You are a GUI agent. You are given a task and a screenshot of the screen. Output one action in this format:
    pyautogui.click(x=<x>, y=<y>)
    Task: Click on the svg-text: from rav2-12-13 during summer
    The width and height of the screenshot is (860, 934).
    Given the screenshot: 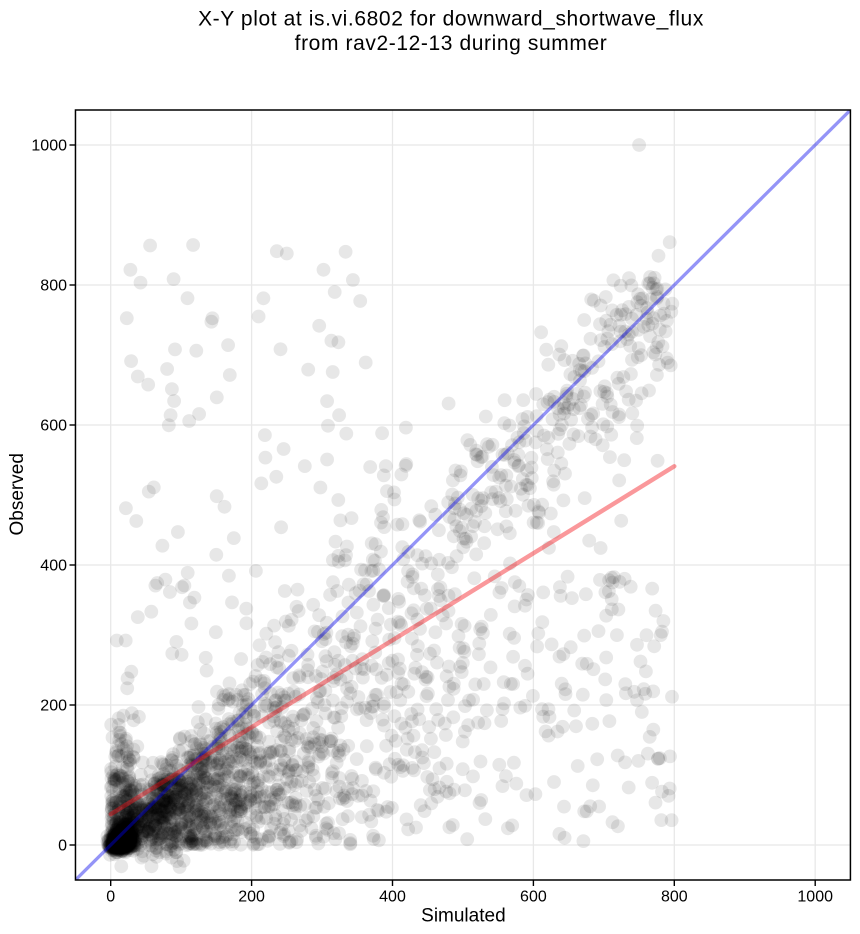 What is the action you would take?
    pyautogui.click(x=451, y=43)
    